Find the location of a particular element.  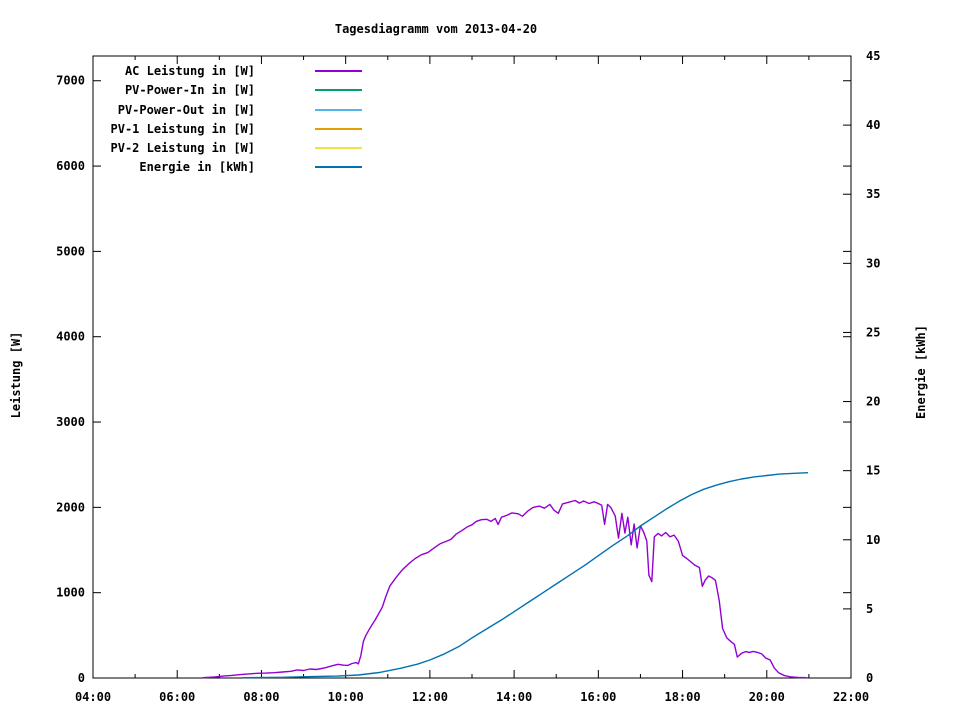

legend-label: PV-Power-Out in [W] is located at coordinates (186, 110).